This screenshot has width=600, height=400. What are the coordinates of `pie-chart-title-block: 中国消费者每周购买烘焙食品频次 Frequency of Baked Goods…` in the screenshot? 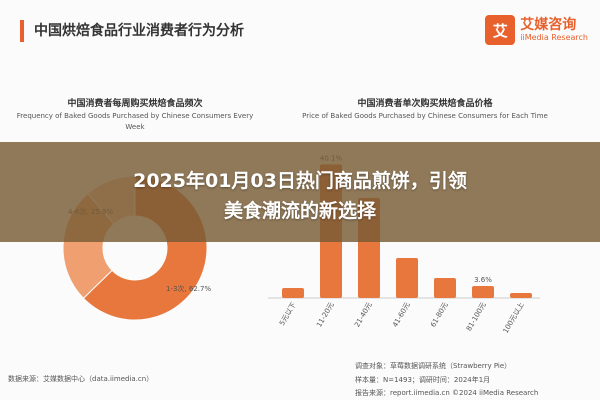 It's located at (135, 115).